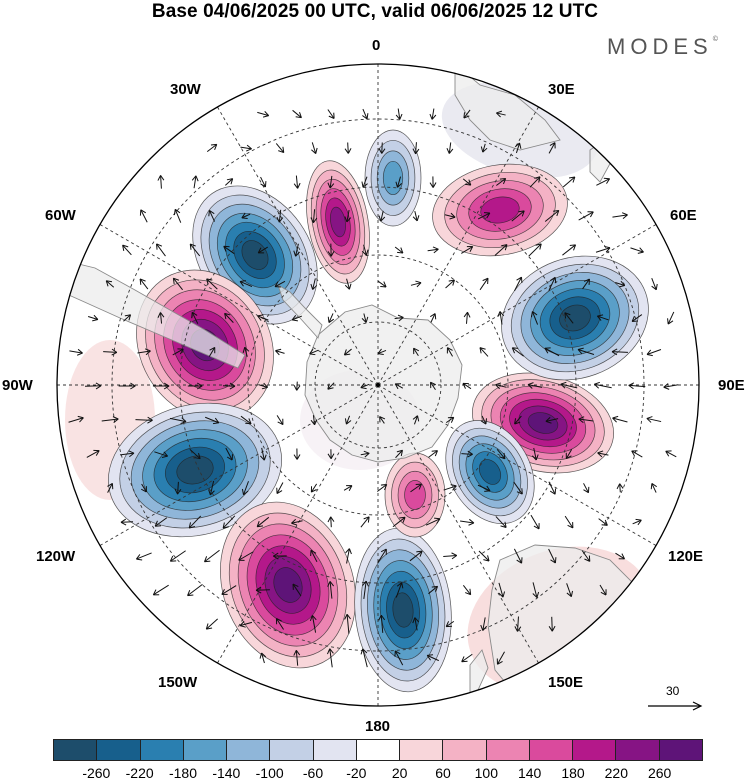 The height and width of the screenshot is (783, 750). Describe the element at coordinates (529, 773) in the screenshot. I see `colorbar-tick-label: 140` at that location.